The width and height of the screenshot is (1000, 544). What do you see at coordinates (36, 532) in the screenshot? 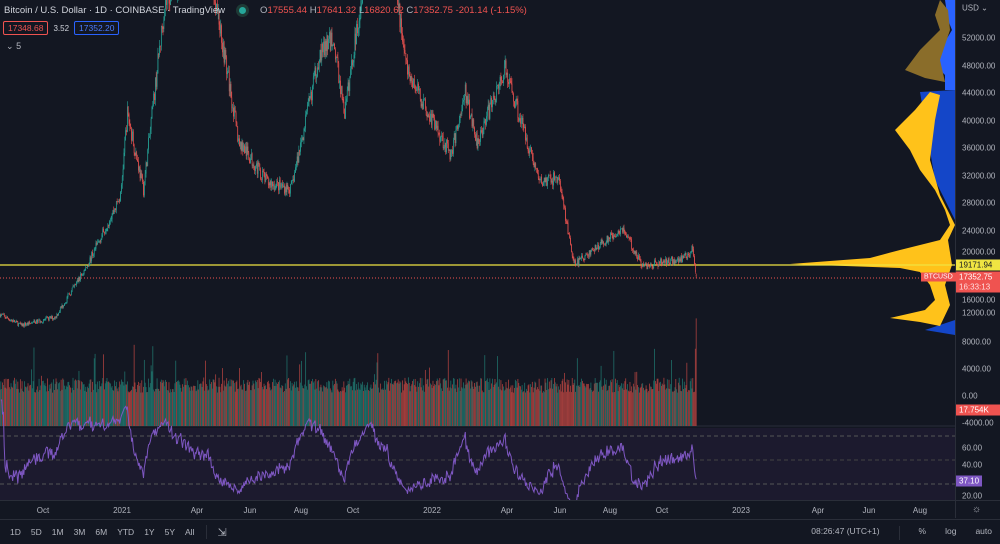
I see `range-button-5d: 5D` at bounding box center [36, 532].